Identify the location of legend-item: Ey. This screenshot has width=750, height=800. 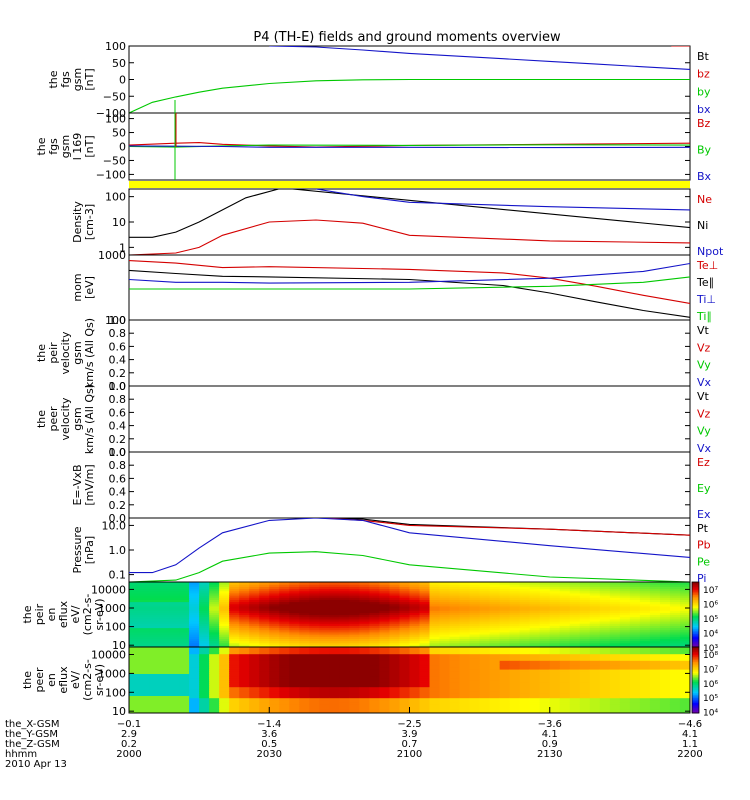
(704, 488).